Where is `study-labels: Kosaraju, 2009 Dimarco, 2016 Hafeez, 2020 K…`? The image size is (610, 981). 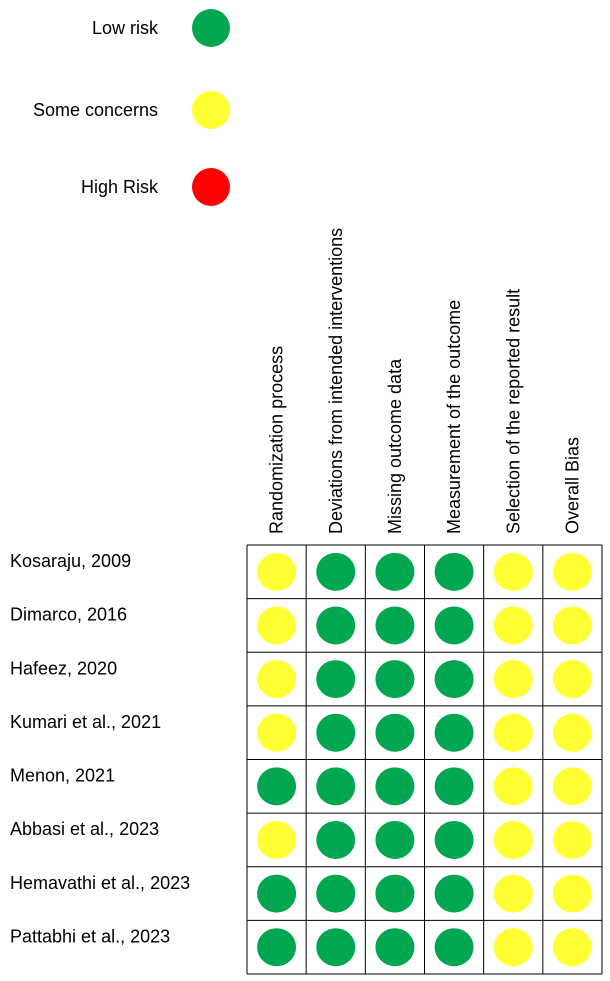 study-labels: Kosaraju, 2009 Dimarco, 2016 Hafeez, 2020 K… is located at coordinates (100, 748).